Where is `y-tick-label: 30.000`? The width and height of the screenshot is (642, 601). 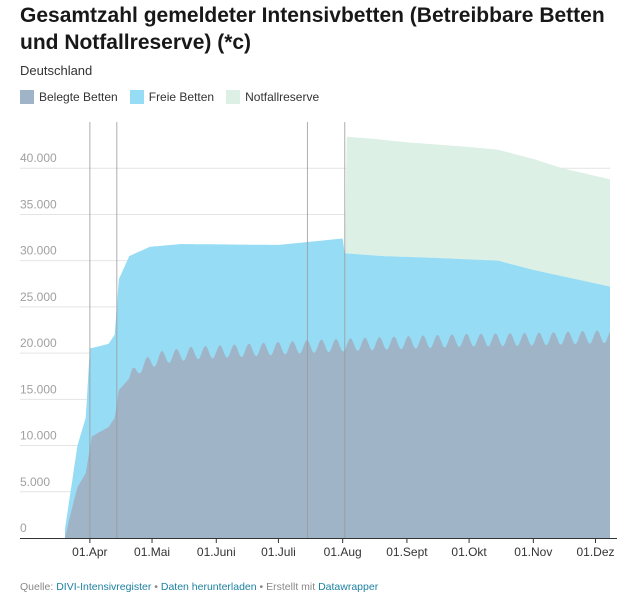 y-tick-label: 30.000 is located at coordinates (38, 251).